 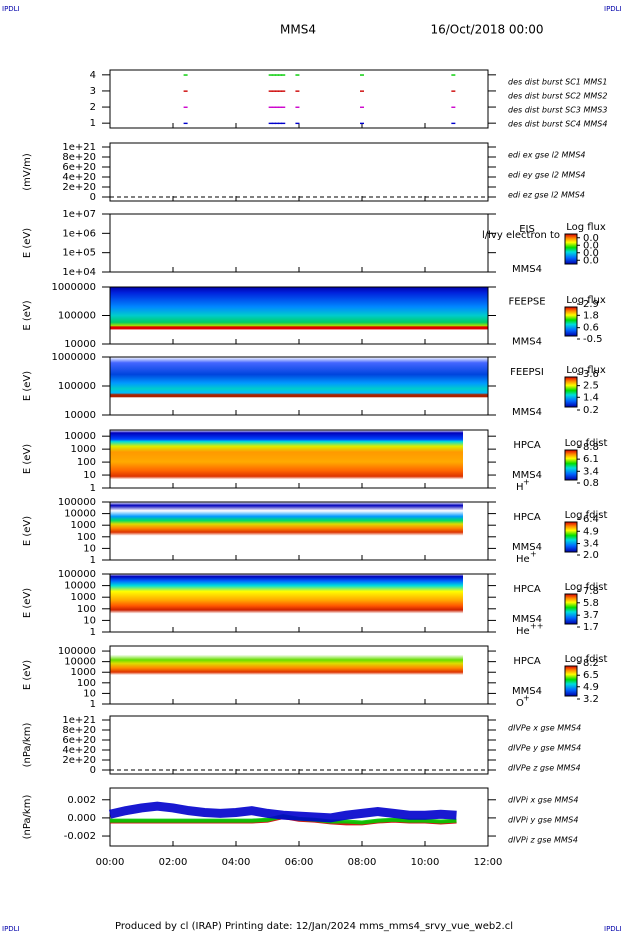 I want to click on y-tick-label: 1e+07, so click(x=79, y=214).